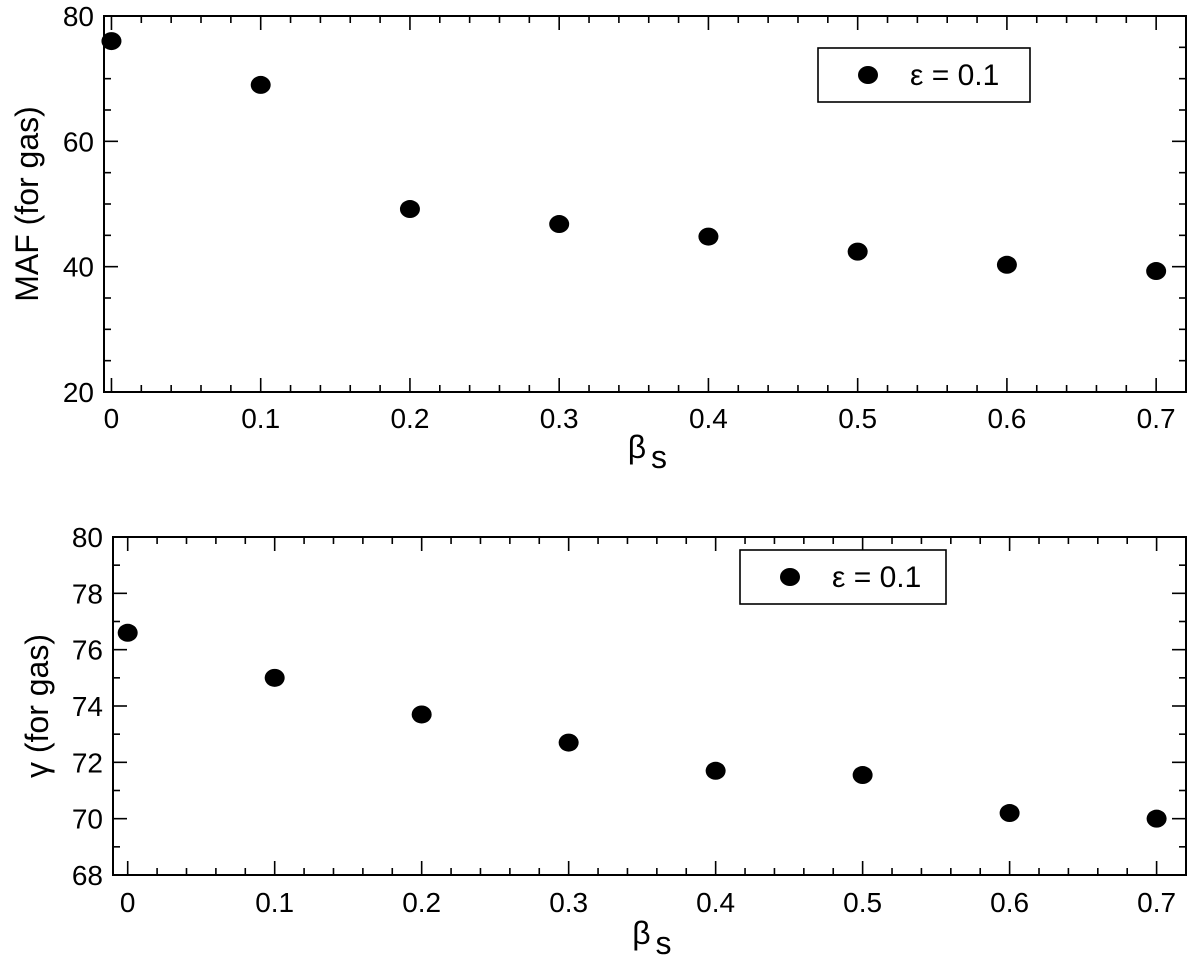 The image size is (1200, 959). What do you see at coordinates (37, 706) in the screenshot?
I see `y-axis-label: γ (for gas)` at bounding box center [37, 706].